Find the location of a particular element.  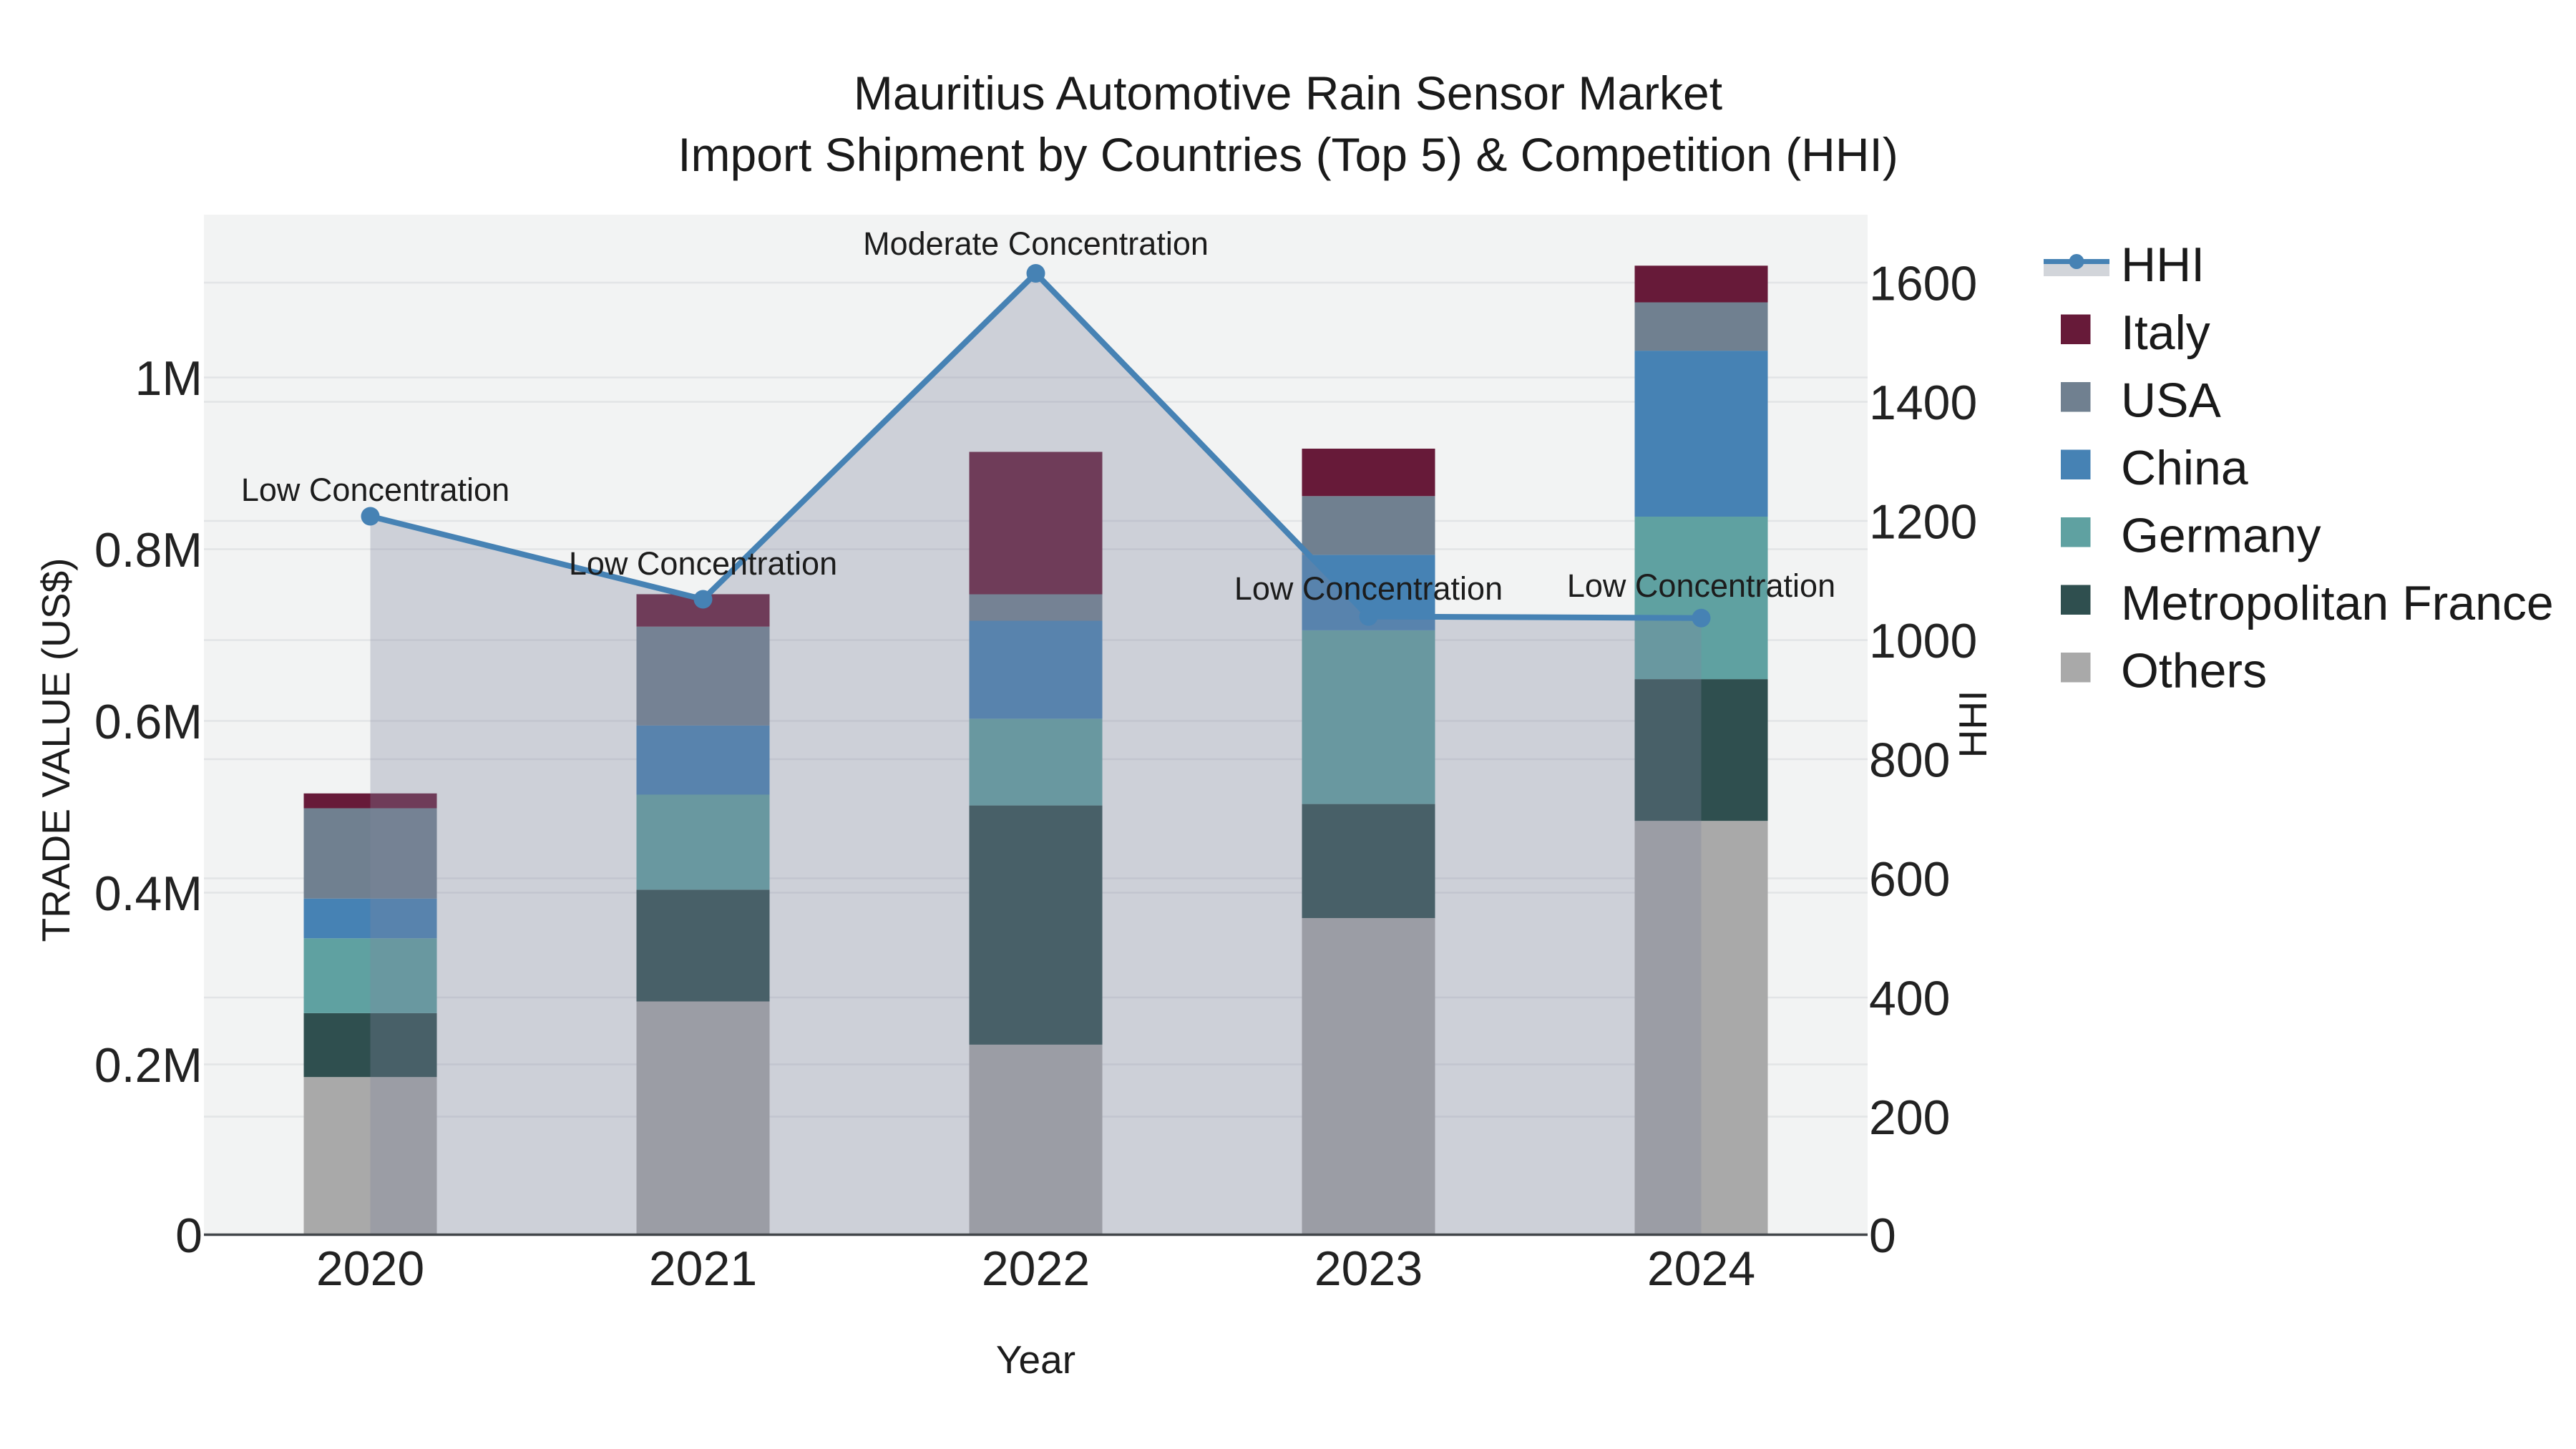

svg-text:Mauritius Automotive Rain Sens: Mauritius Automotive Rain Sensor Market is located at coordinates (1288, 93).